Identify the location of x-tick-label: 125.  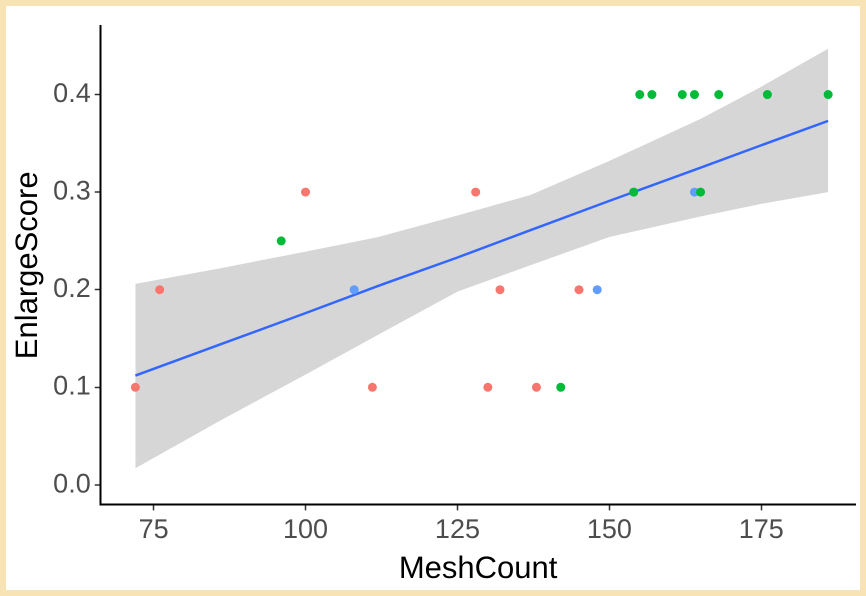
(457, 529).